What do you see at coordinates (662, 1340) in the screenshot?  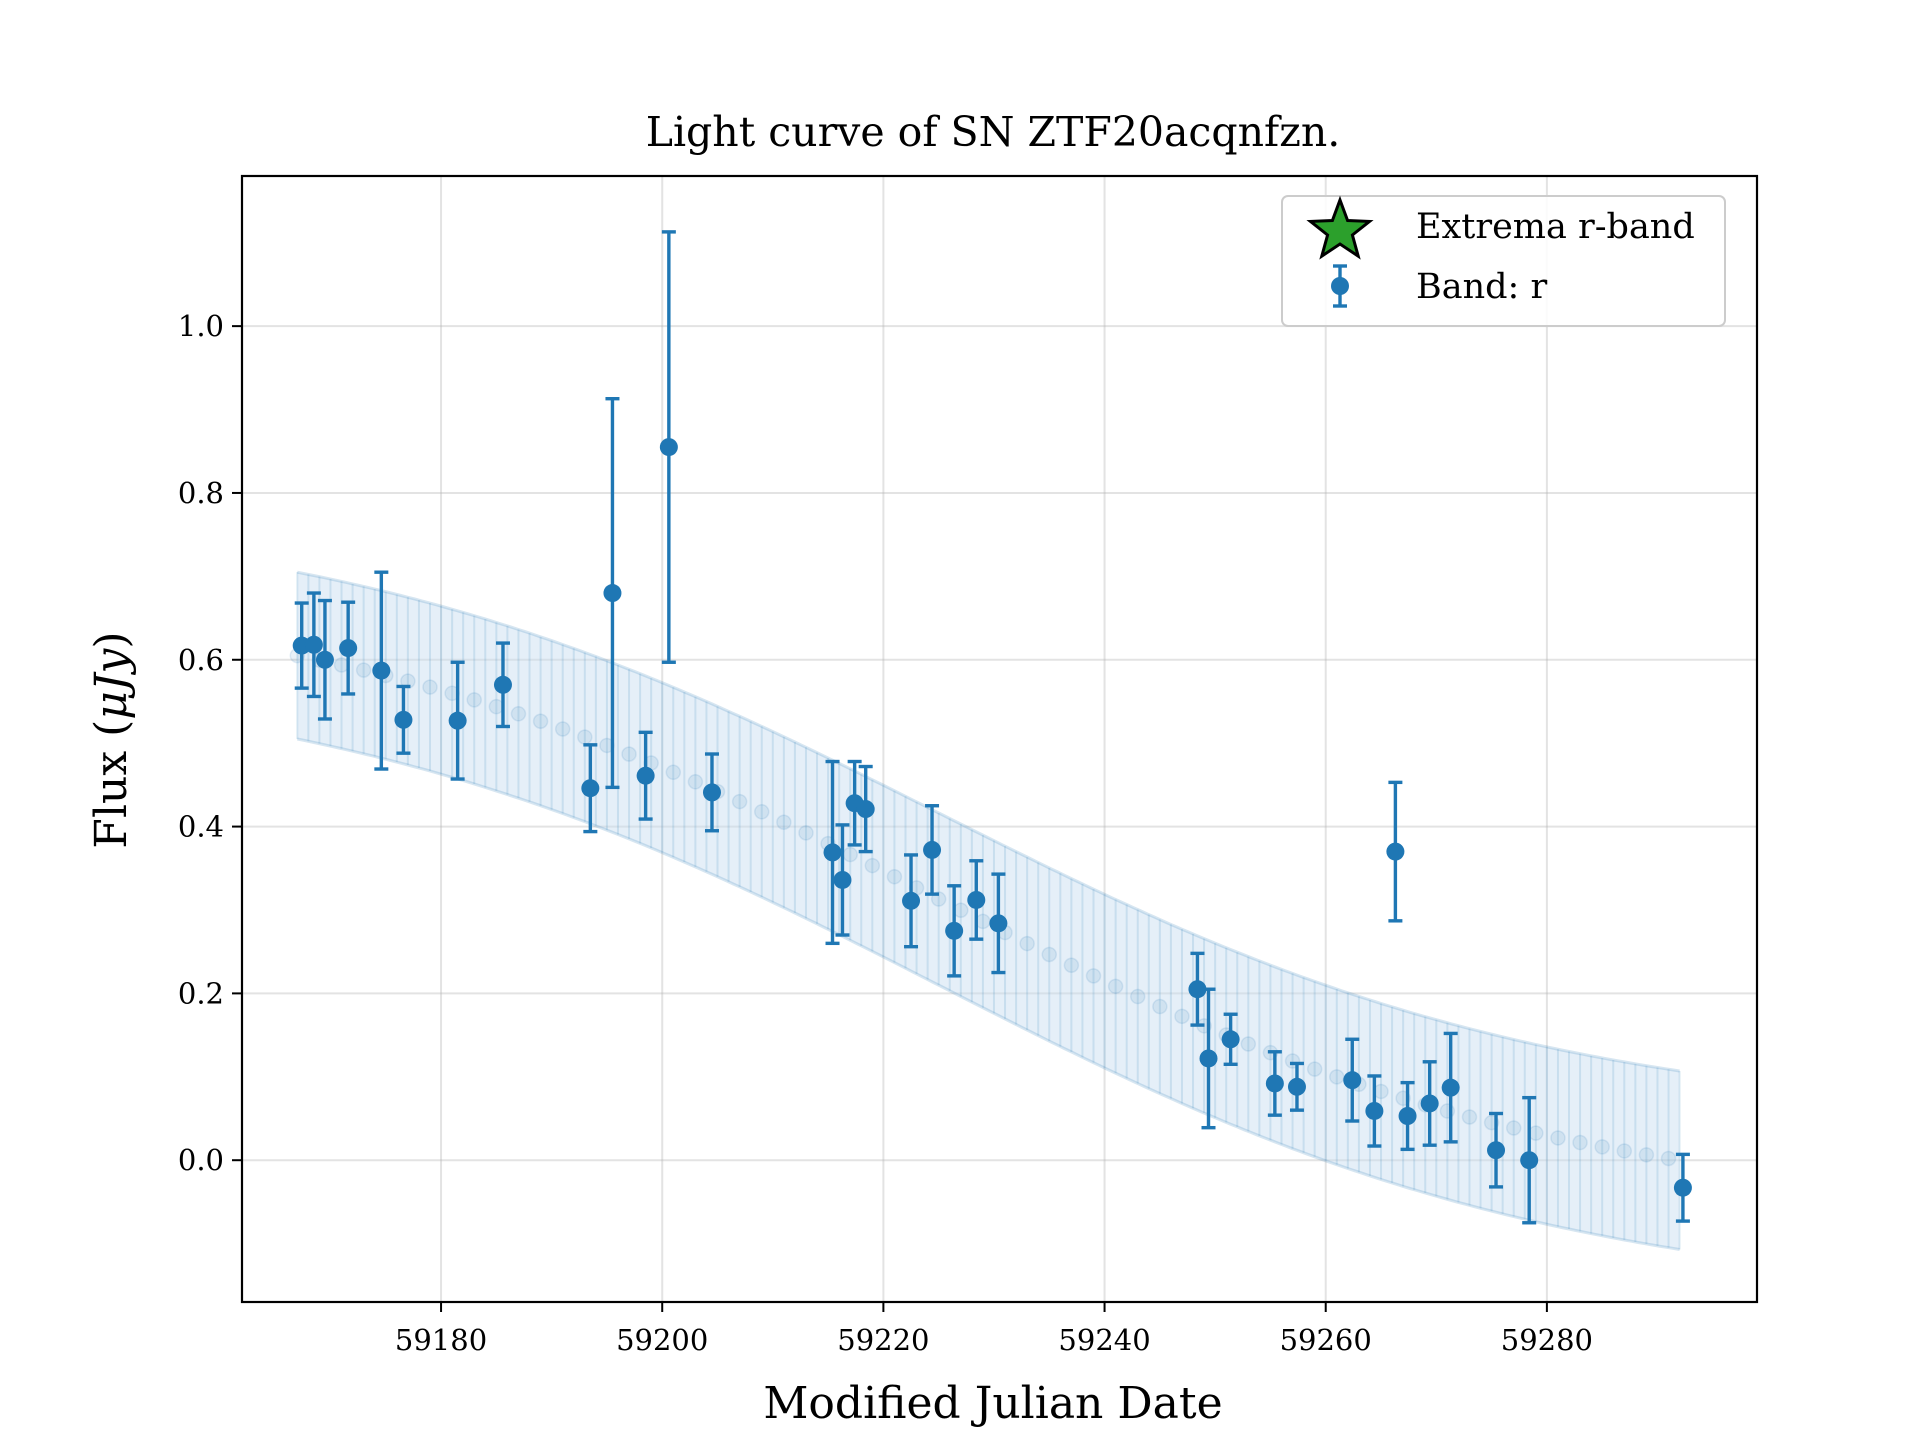 I see `x-tick-label: 59200` at bounding box center [662, 1340].